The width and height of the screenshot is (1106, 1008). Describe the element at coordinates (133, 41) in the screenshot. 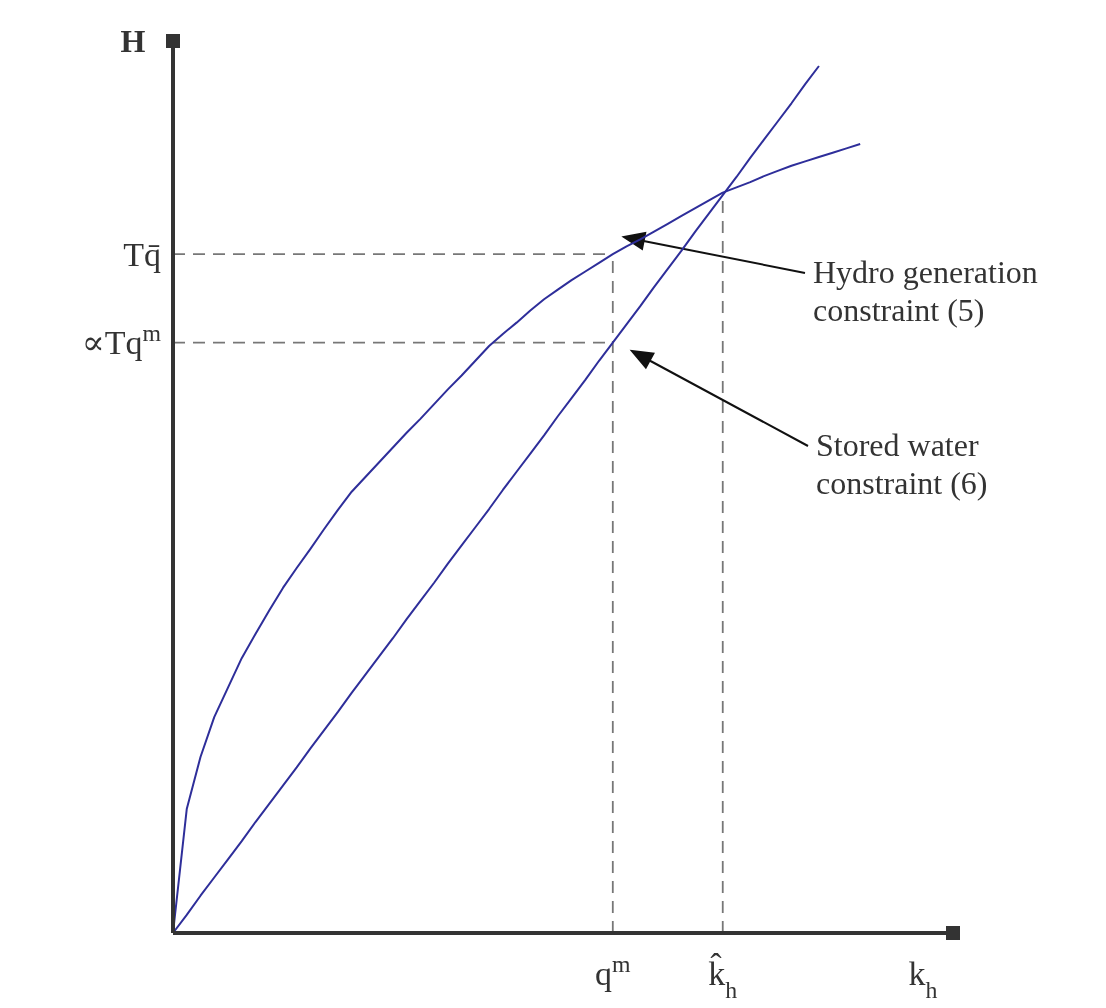

I see `y-axis-title: H` at that location.